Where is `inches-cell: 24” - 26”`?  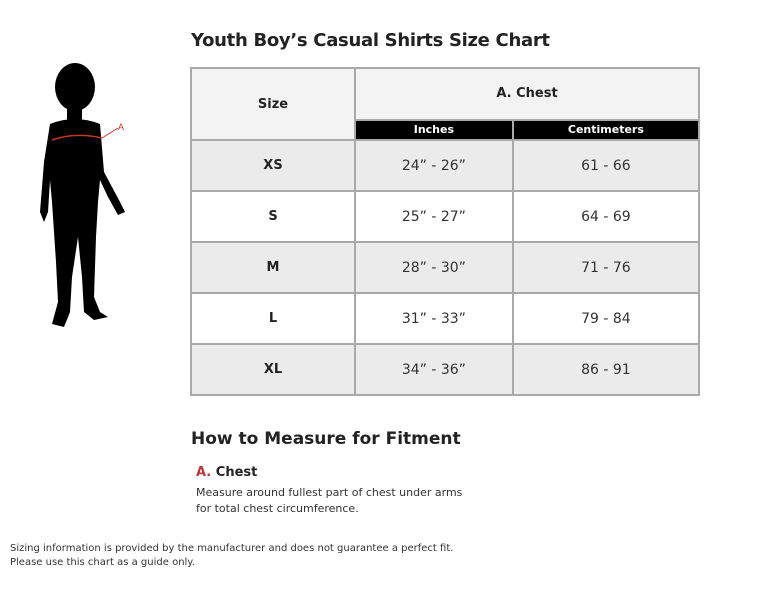 inches-cell: 24” - 26” is located at coordinates (434, 165).